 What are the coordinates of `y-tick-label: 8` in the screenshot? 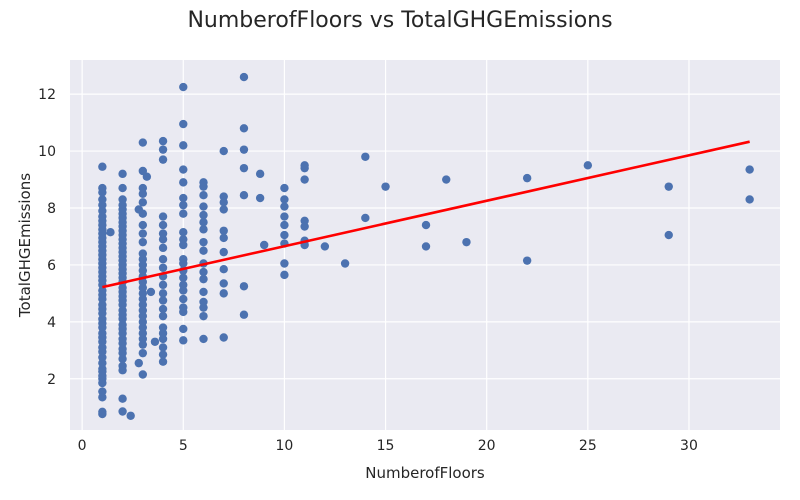 It's located at (51, 209).